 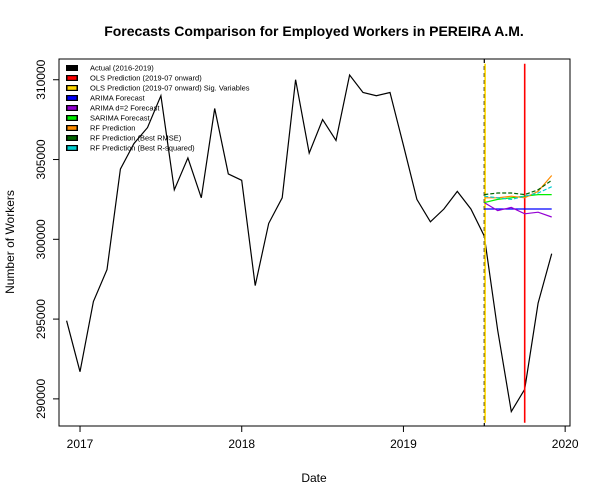 What do you see at coordinates (403, 444) in the screenshot?
I see `x-tick-label: 2019` at bounding box center [403, 444].